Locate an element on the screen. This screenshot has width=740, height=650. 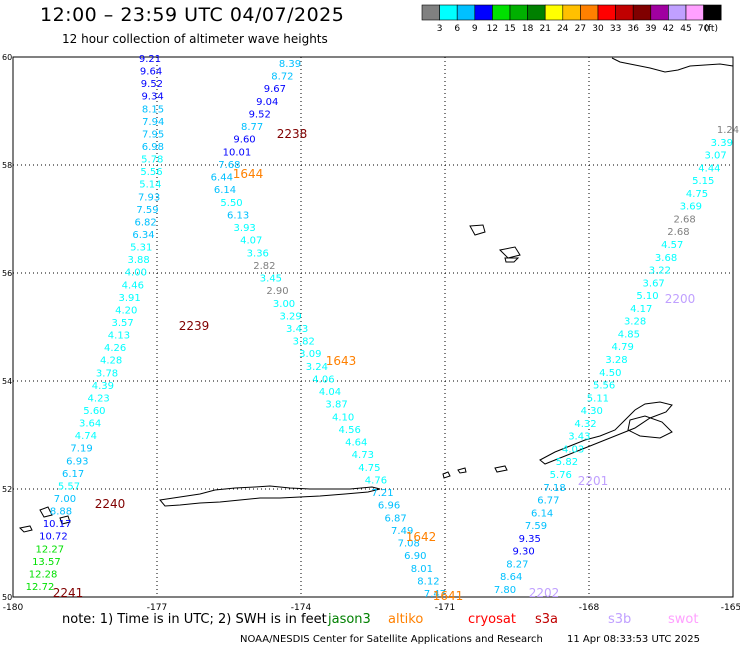
track-b-value: 4.75 is located at coordinates (369, 468).